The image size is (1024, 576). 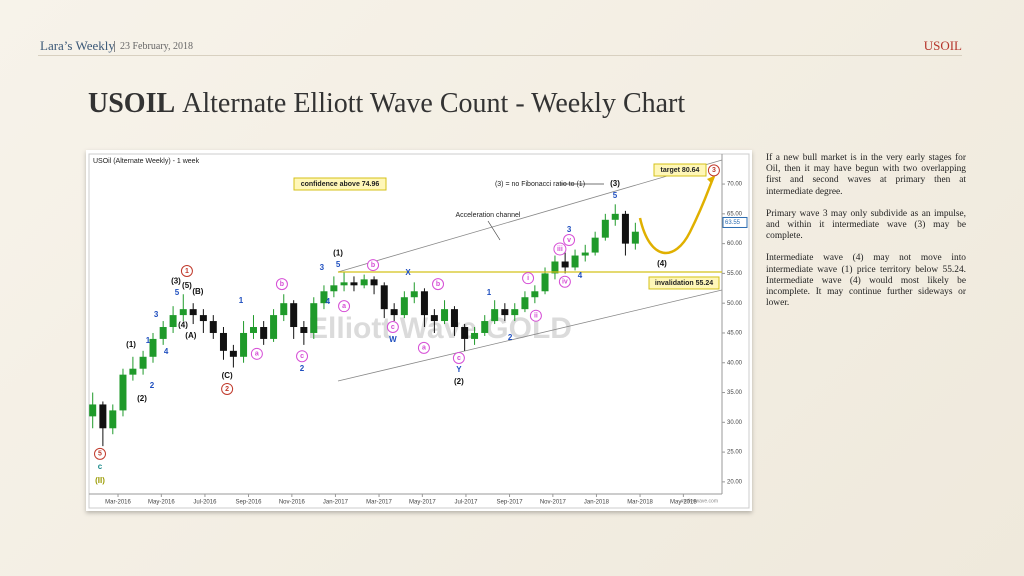 I want to click on wave-label: 4, so click(x=166, y=351).